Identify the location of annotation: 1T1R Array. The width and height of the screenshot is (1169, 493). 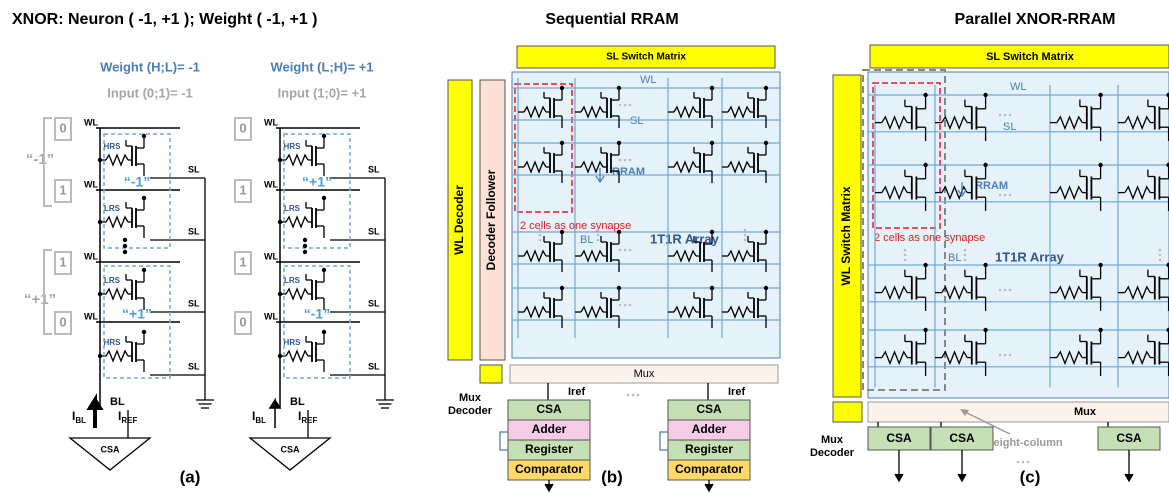
(1030, 256).